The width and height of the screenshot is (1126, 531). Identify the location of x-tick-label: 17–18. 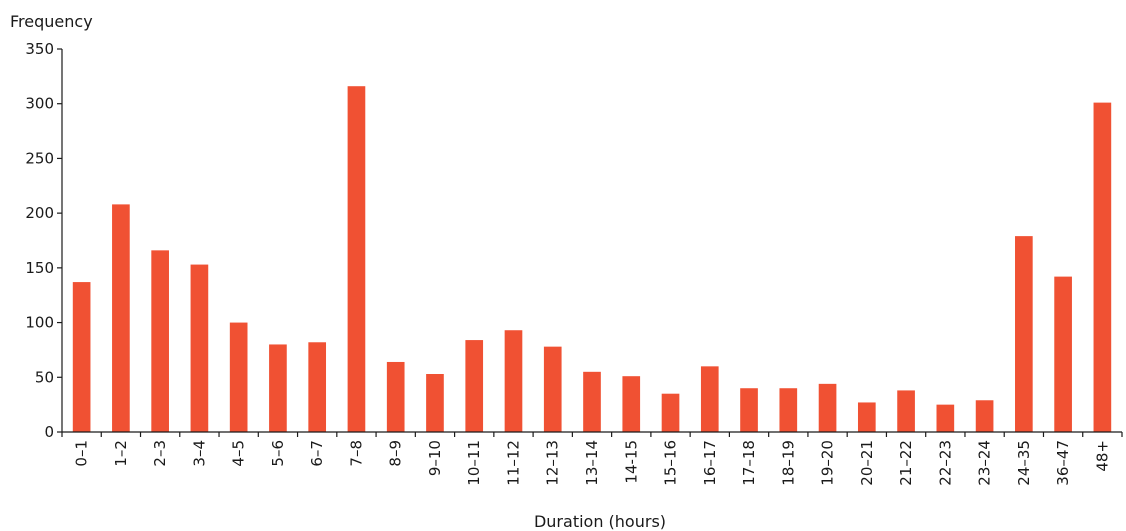
(749, 463).